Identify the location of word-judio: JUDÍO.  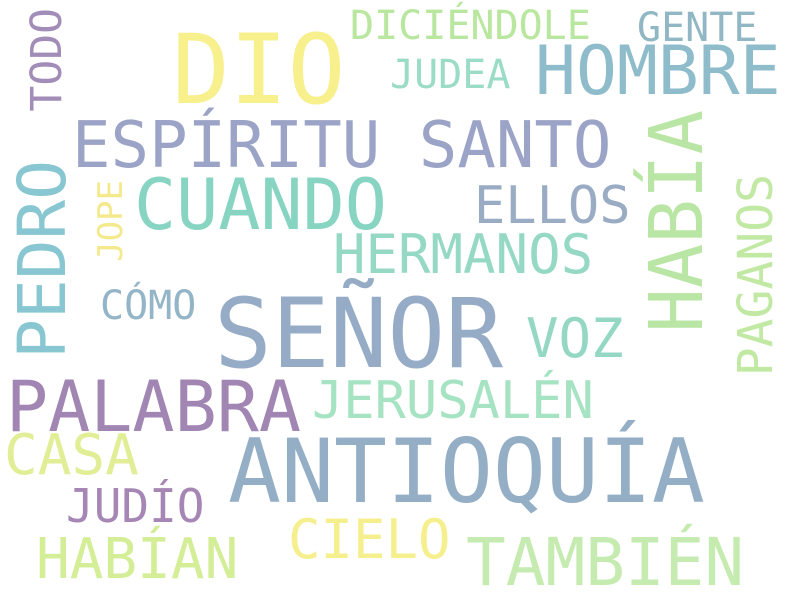
(135, 506).